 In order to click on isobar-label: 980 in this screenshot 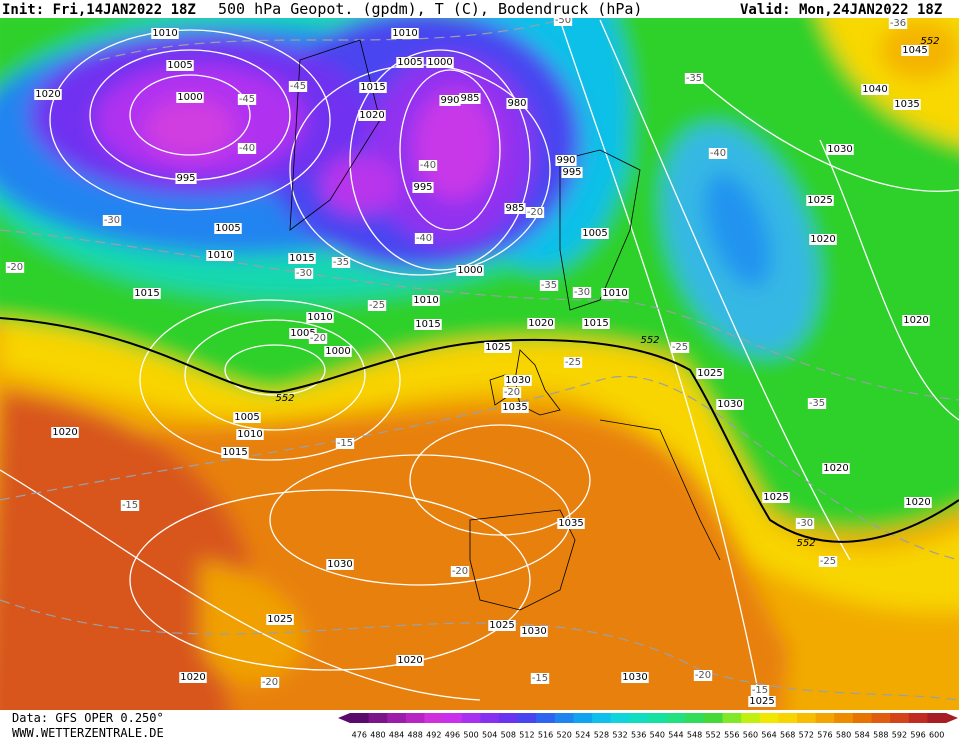, I will do `click(516, 103)`.